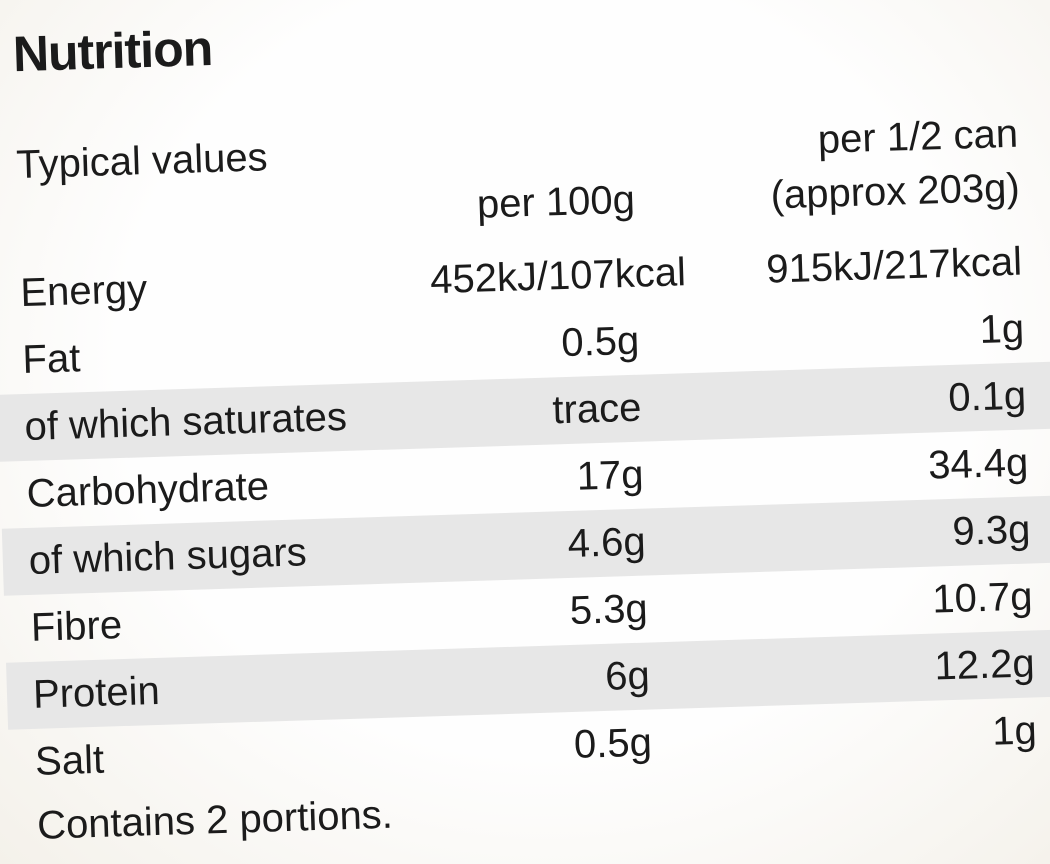  What do you see at coordinates (558, 275) in the screenshot?
I see `value-per-100g: 452kJ/107kcal` at bounding box center [558, 275].